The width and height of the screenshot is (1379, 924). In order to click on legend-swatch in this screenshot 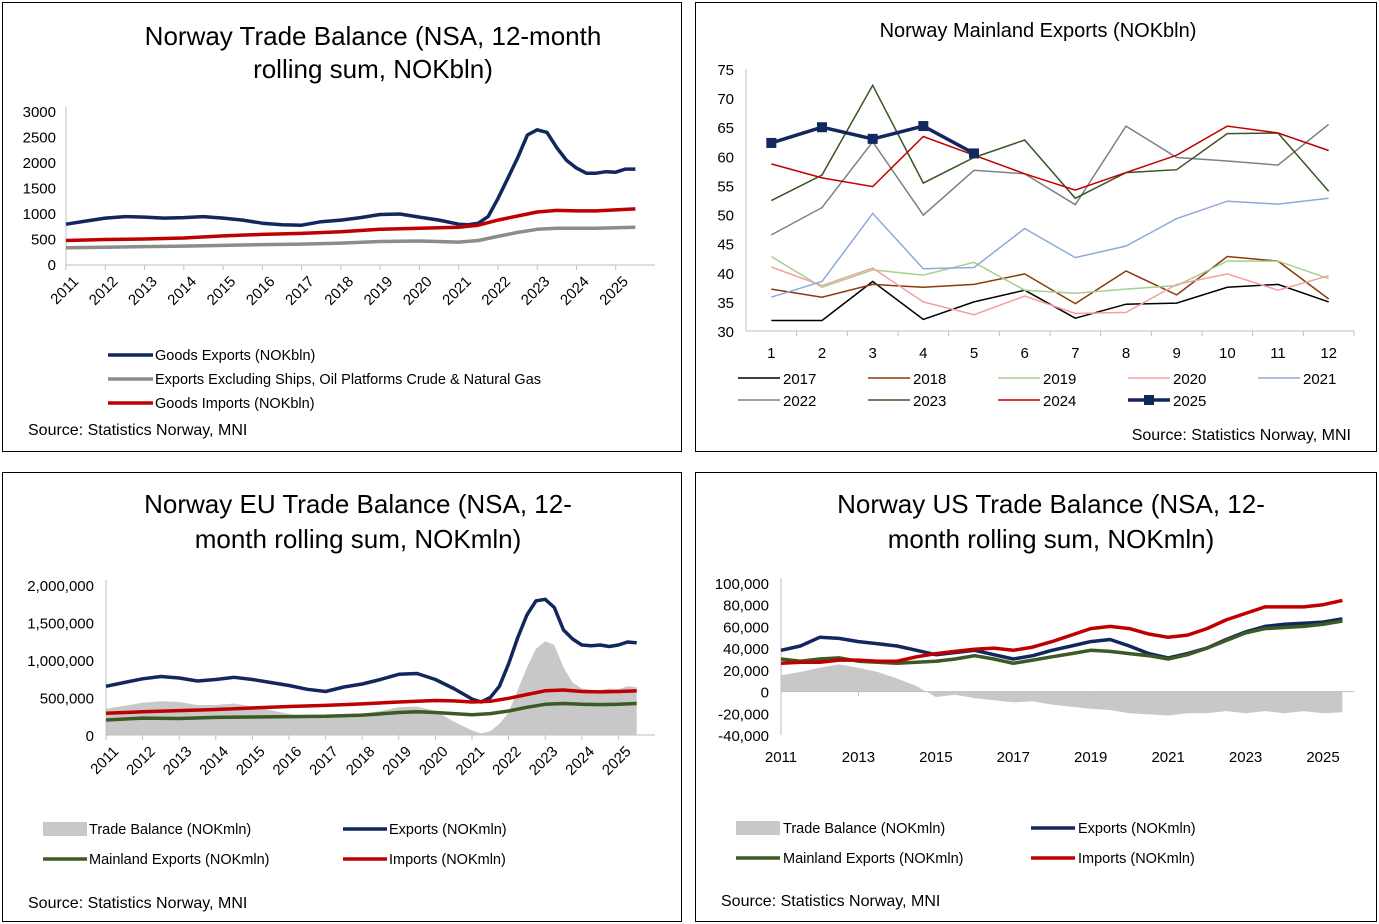, I will do `click(758, 828)`.